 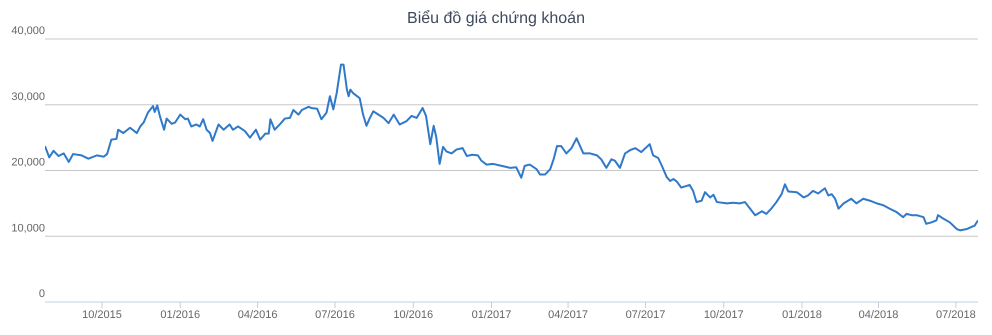 I want to click on x-tick-label: 01/2016, so click(x=180, y=314).